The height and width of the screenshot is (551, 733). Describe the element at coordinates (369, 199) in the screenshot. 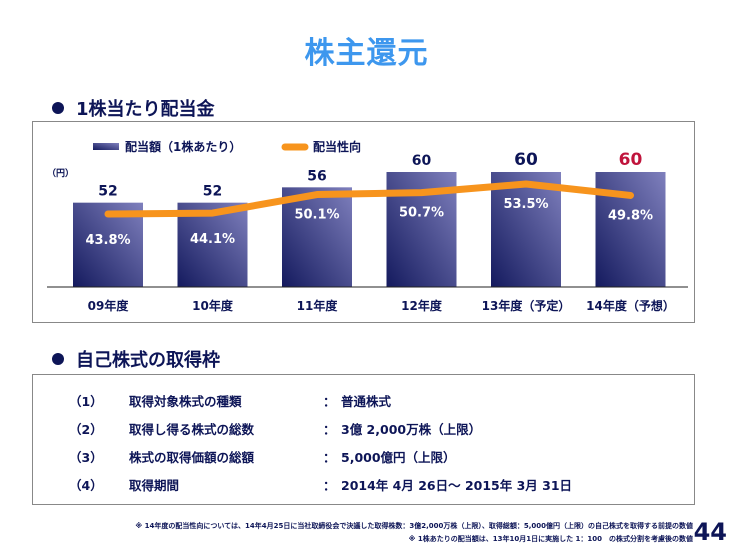

I see `payout-ratio-line` at that location.